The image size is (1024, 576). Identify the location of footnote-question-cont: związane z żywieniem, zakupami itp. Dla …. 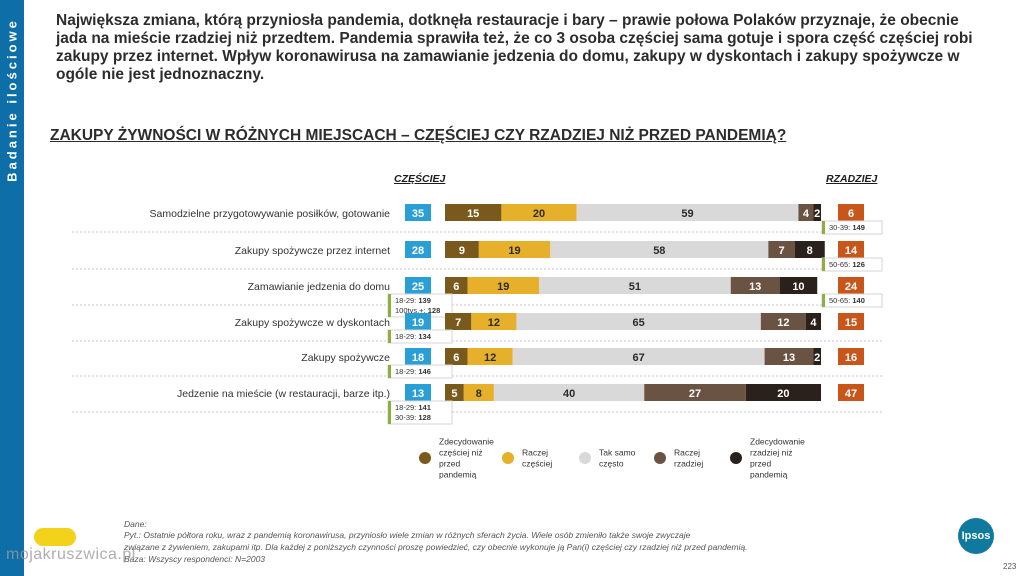
(436, 547).